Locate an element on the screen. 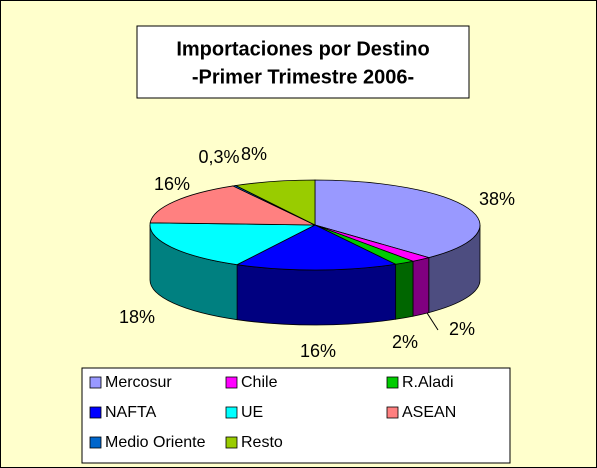 Image resolution: width=597 pixels, height=468 pixels. legend-label: Chile is located at coordinates (259, 382).